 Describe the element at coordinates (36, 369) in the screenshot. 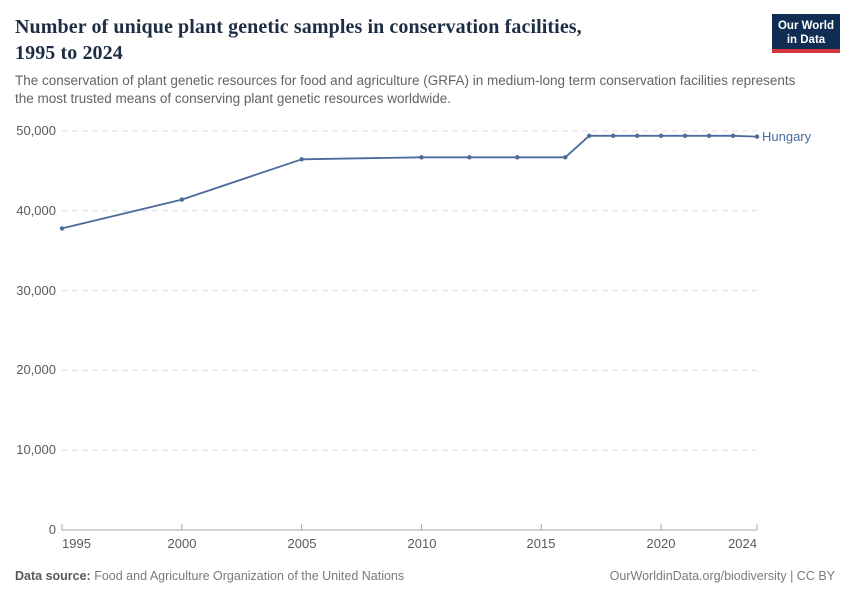

I see `y-tick-label: 20,000` at that location.